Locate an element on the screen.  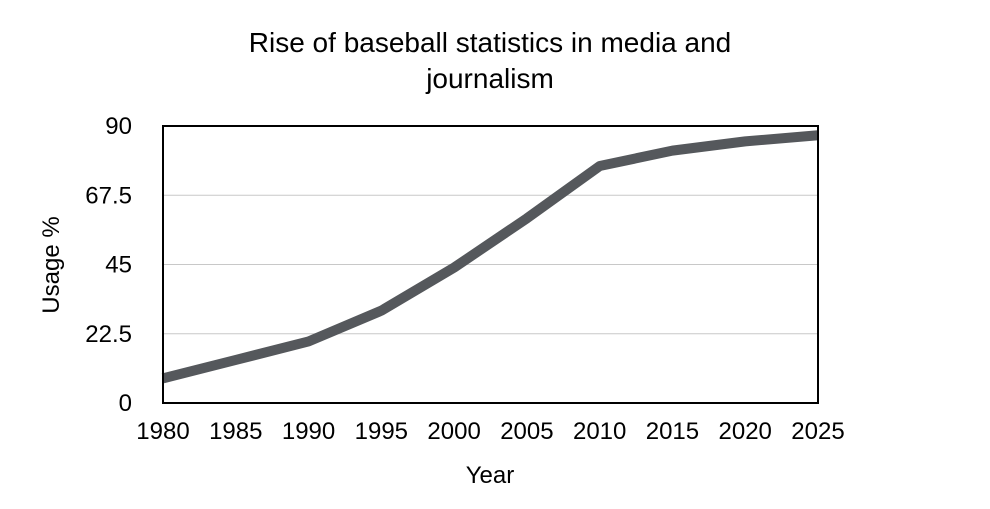
y-tick-label: 67.5 is located at coordinates (108, 195).